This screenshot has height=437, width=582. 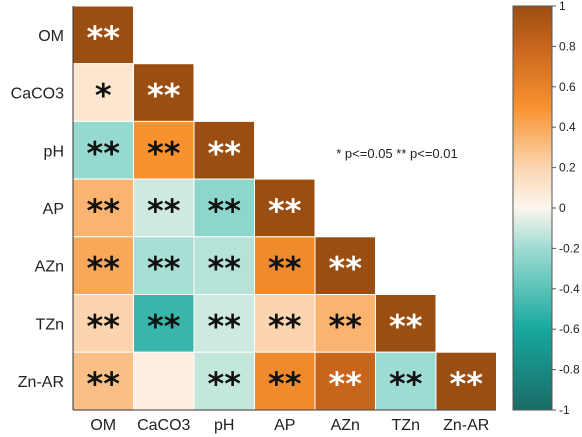 What do you see at coordinates (562, 208) in the screenshot?
I see `colorbar-tick-label: 0` at bounding box center [562, 208].